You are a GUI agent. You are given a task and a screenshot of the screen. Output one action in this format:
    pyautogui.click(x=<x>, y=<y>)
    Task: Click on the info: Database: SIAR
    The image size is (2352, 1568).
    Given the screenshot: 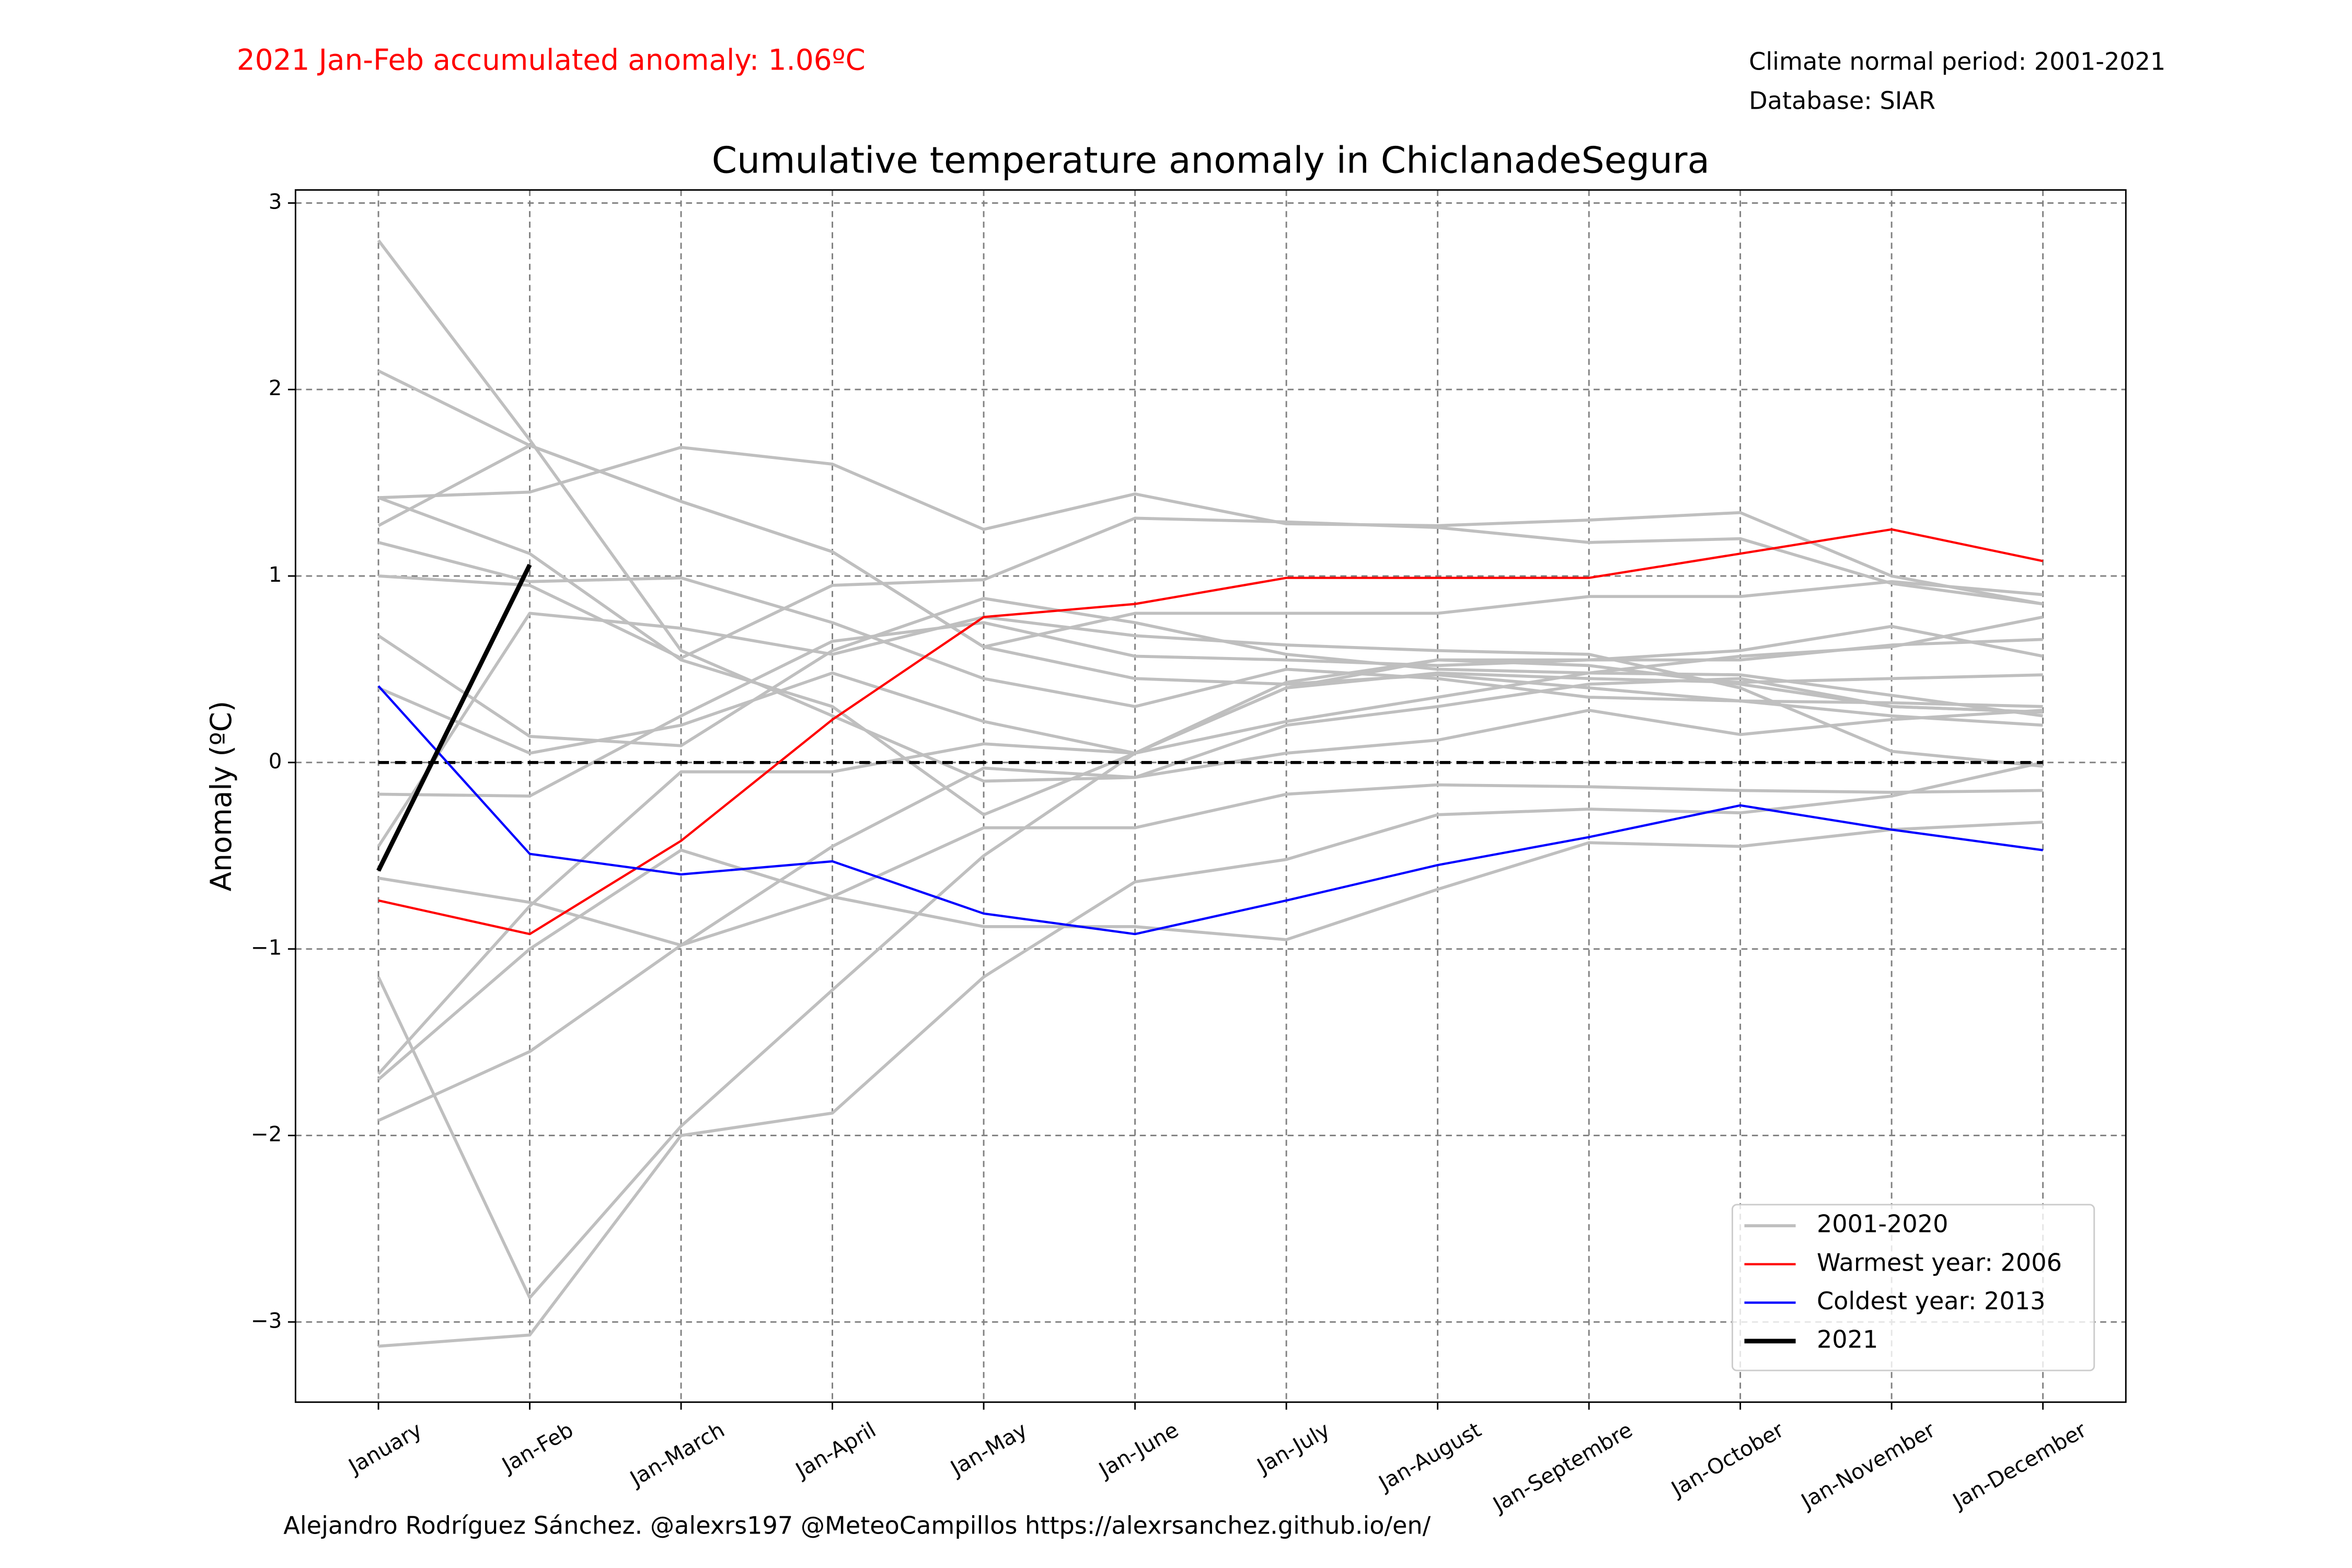 What is the action you would take?
    pyautogui.click(x=1842, y=101)
    